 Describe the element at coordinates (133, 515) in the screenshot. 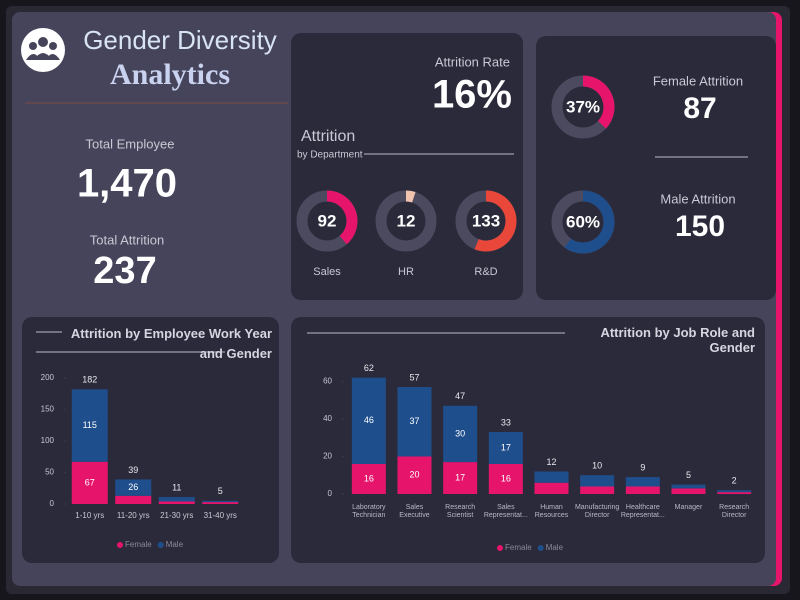

I see `x-tick-label: 11-20 yrs` at that location.